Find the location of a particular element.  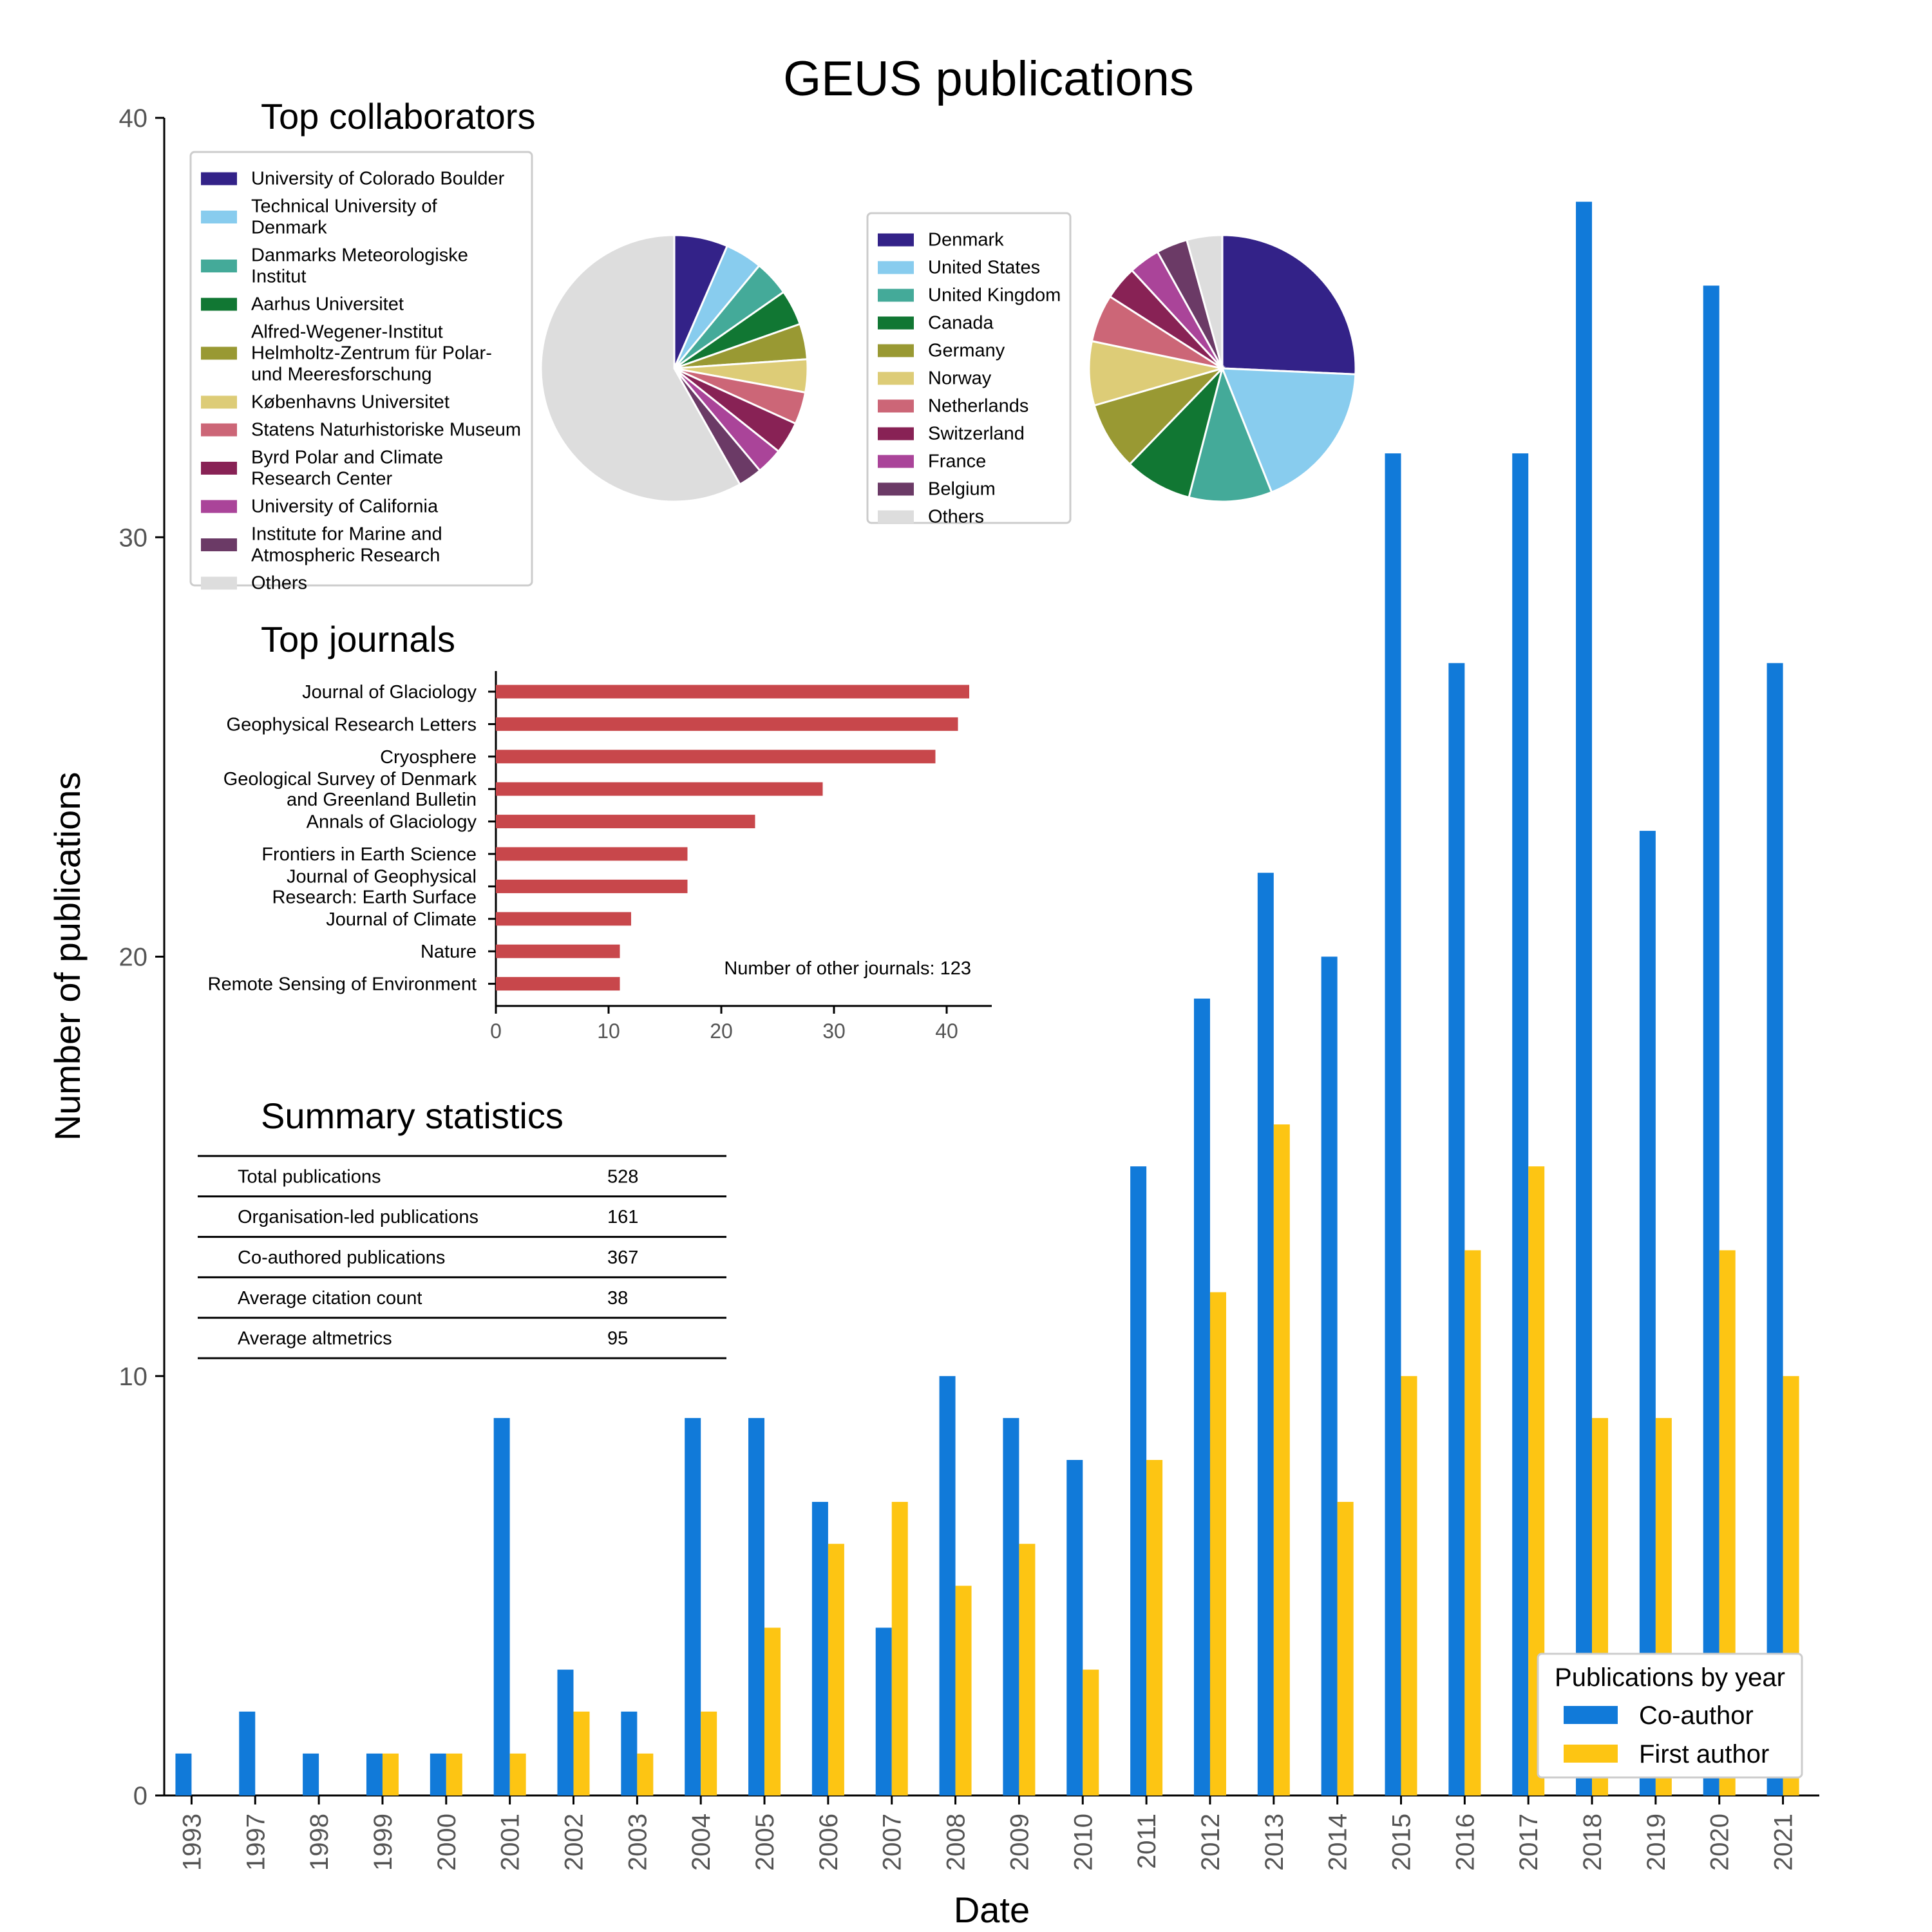

legend-label: University of Colorado Boulder is located at coordinates (378, 179).